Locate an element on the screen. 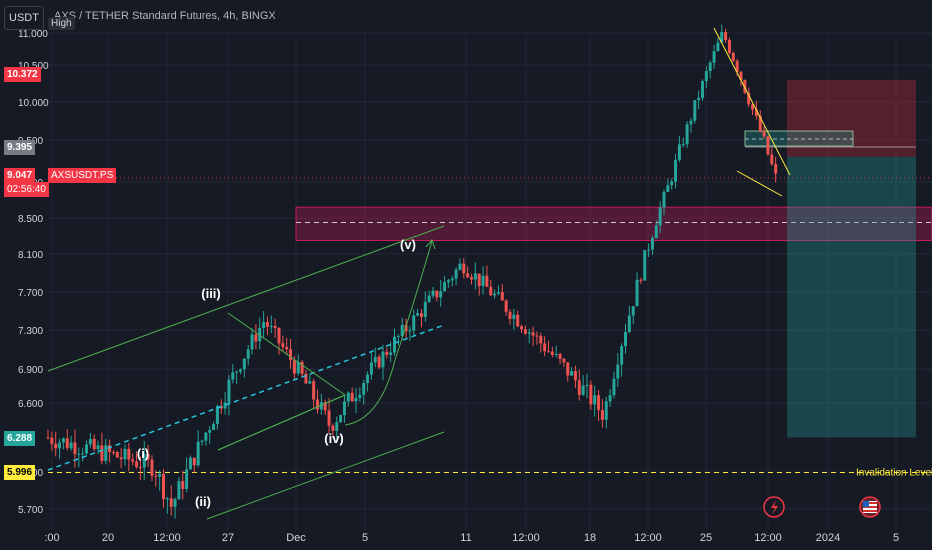  wave-label: (iii) is located at coordinates (211, 293).